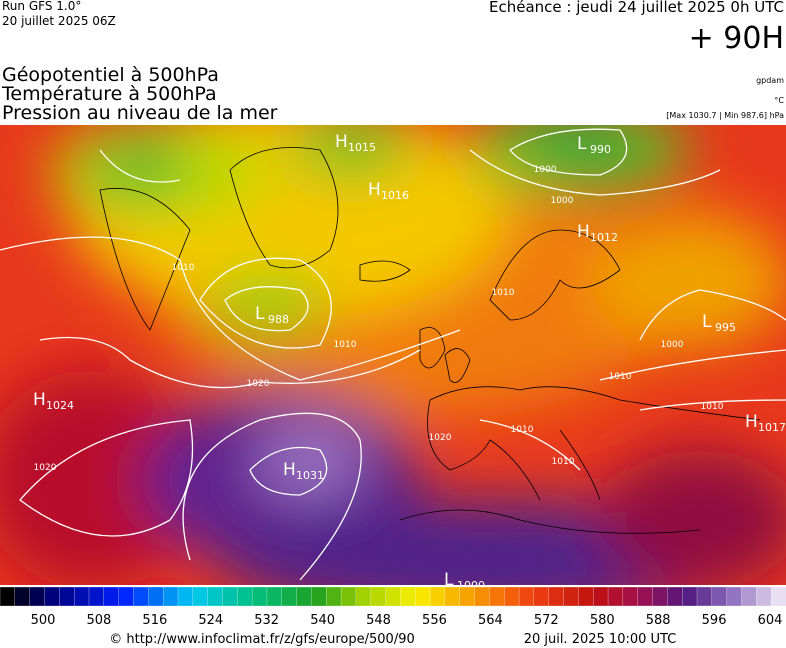 Image resolution: width=786 pixels, height=648 pixels. What do you see at coordinates (140, 113) in the screenshot?
I see `title: Pression au niveau de la mer` at bounding box center [140, 113].